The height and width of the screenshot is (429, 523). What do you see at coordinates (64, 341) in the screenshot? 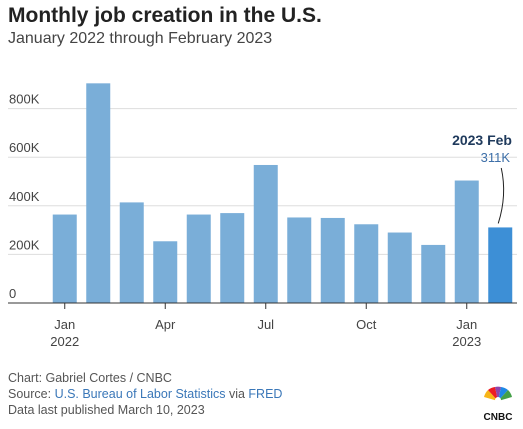
I see `x-tick-year-label: 2022` at bounding box center [64, 341].